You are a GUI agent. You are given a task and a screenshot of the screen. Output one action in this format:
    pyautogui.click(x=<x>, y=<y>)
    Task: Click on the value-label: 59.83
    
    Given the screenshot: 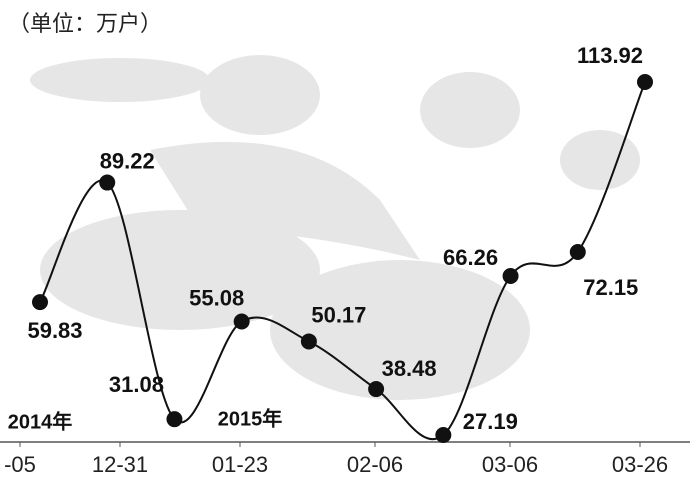 What is the action you would take?
    pyautogui.click(x=54, y=330)
    